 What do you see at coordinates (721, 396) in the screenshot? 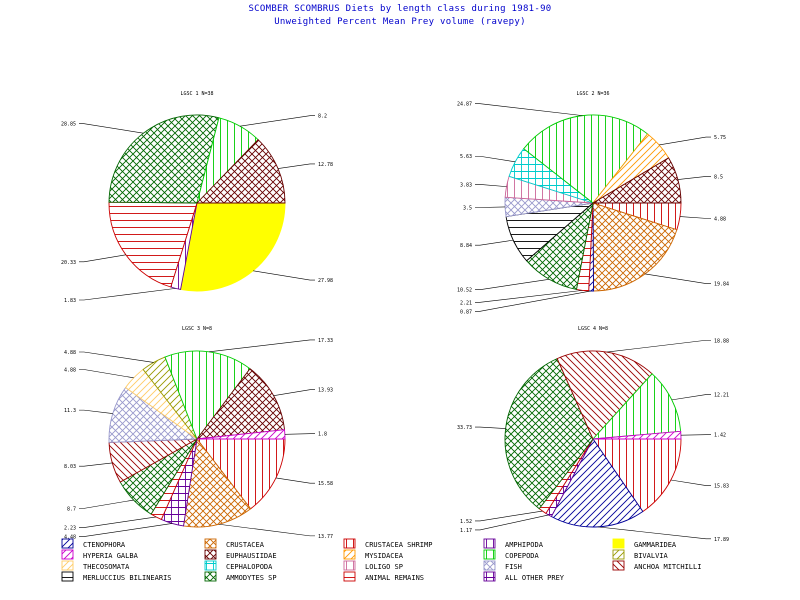
I see `slice-value-label: 12.21` at bounding box center [721, 396].